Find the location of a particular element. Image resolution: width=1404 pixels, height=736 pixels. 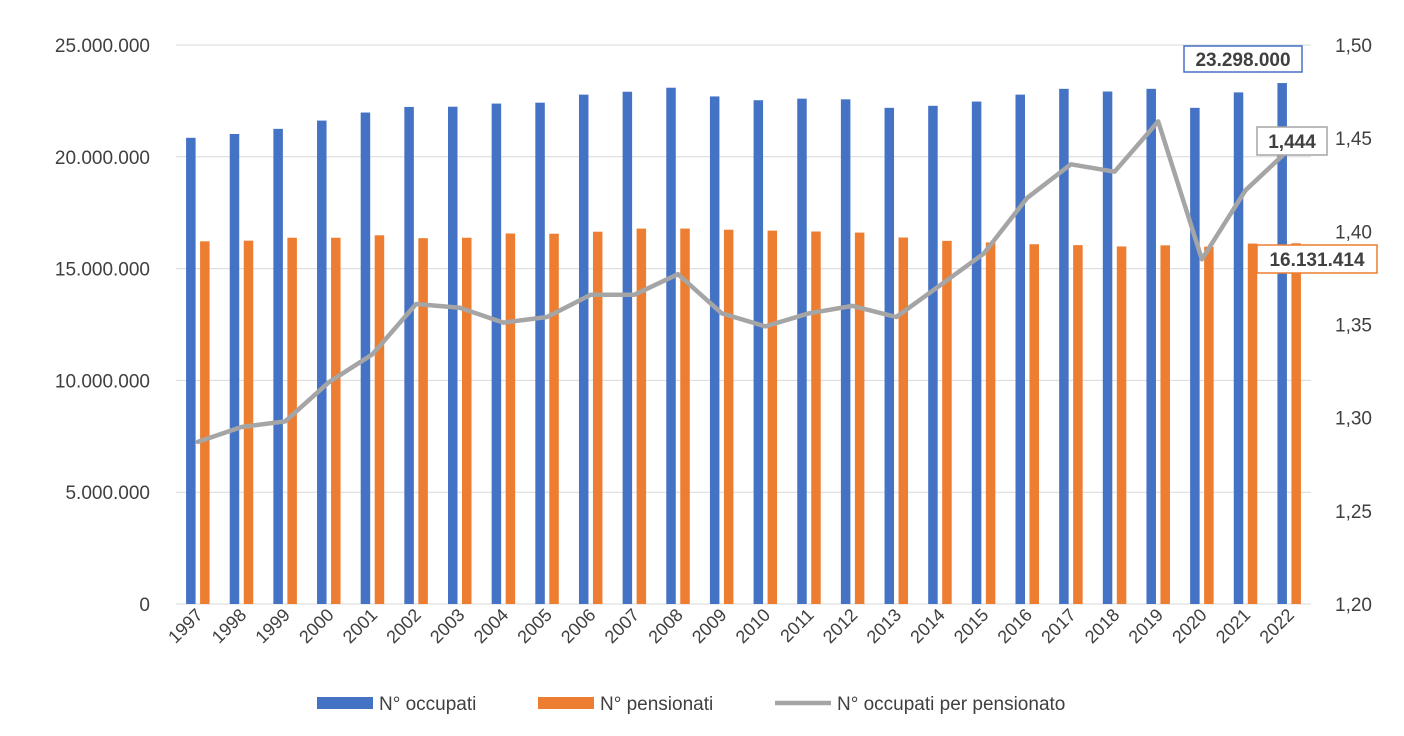

category-label: 2015 is located at coordinates (971, 626).